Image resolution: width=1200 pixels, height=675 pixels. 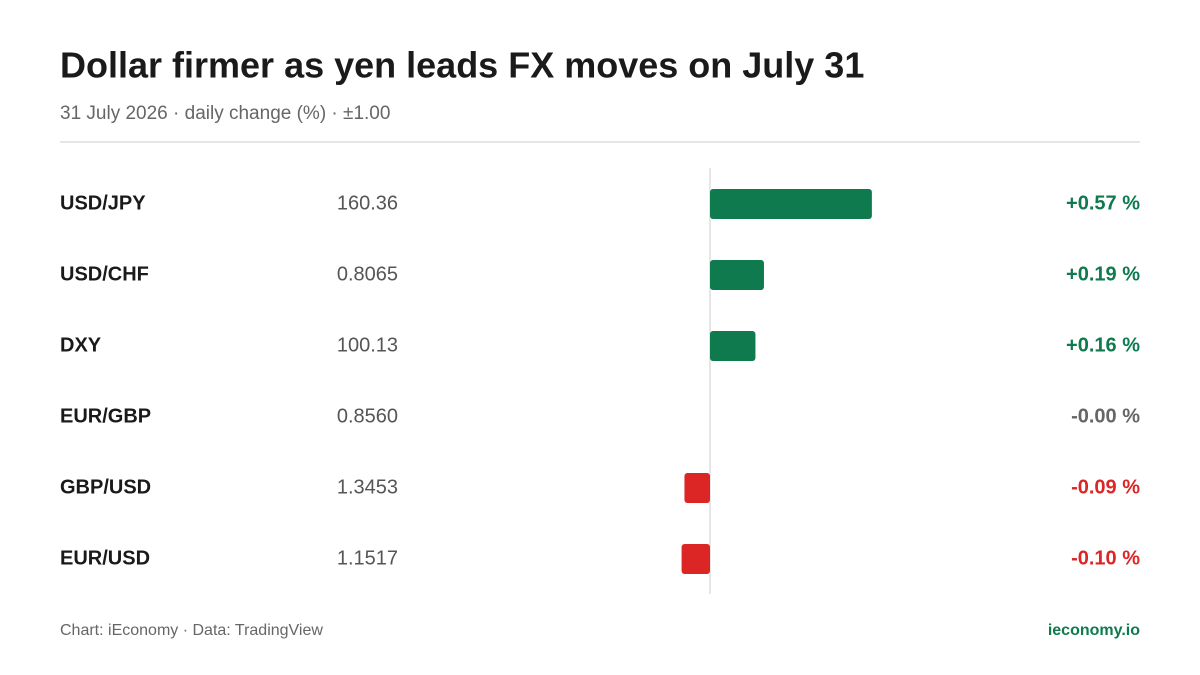 What do you see at coordinates (1094, 630) in the screenshot?
I see `brand: ieconomy.io` at bounding box center [1094, 630].